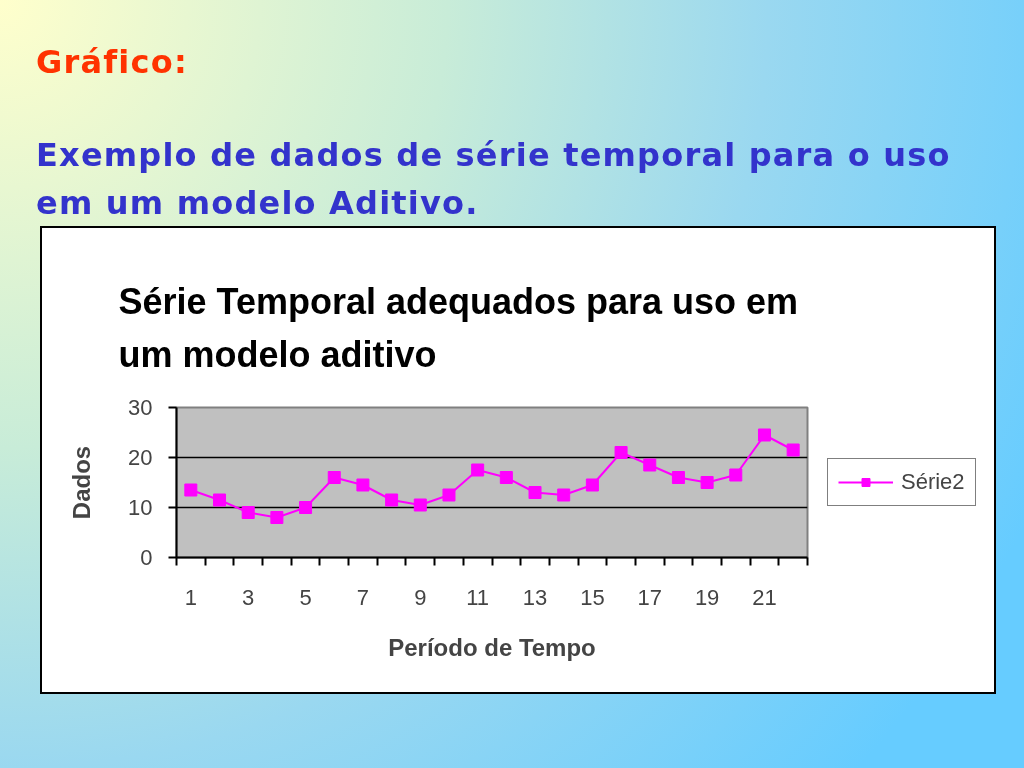 The height and width of the screenshot is (768, 1024). What do you see at coordinates (190, 597) in the screenshot?
I see `x-tick-label: 1` at bounding box center [190, 597].